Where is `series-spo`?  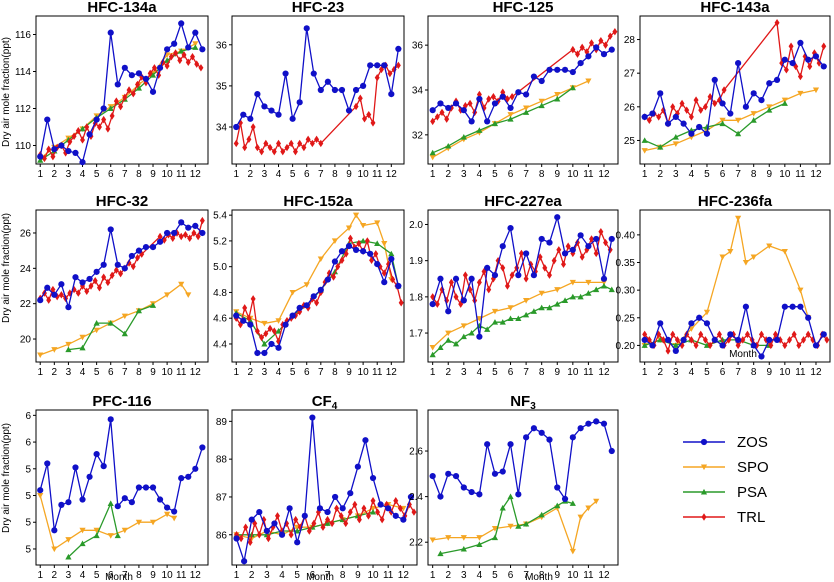 series-spo is located at coordinates (314, 269).